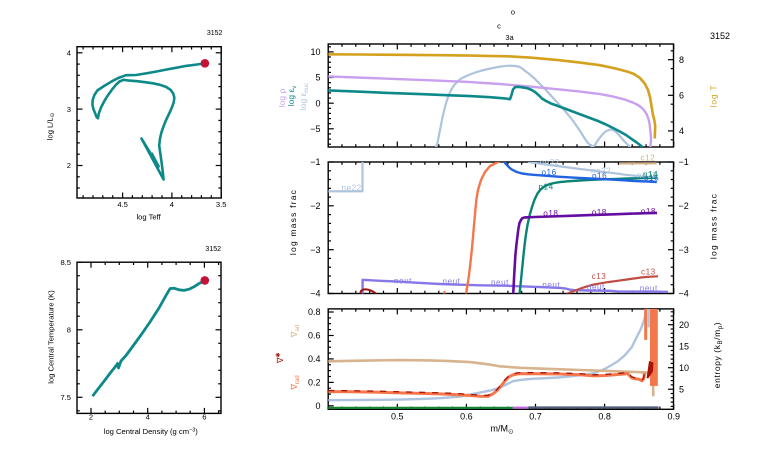 The image size is (766, 460). Describe the element at coordinates (65, 262) in the screenshot. I see `svg-text: 8.5` at that location.